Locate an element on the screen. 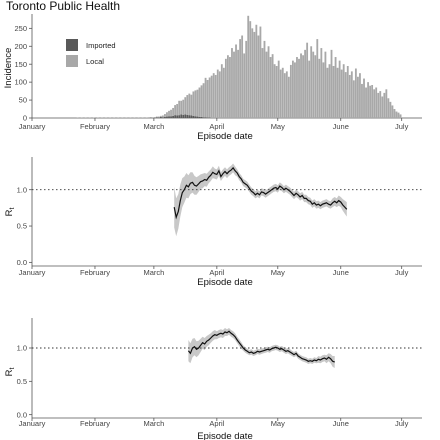 This screenshot has width=440, height=440. y-tick-label: 0 is located at coordinates (25, 118).